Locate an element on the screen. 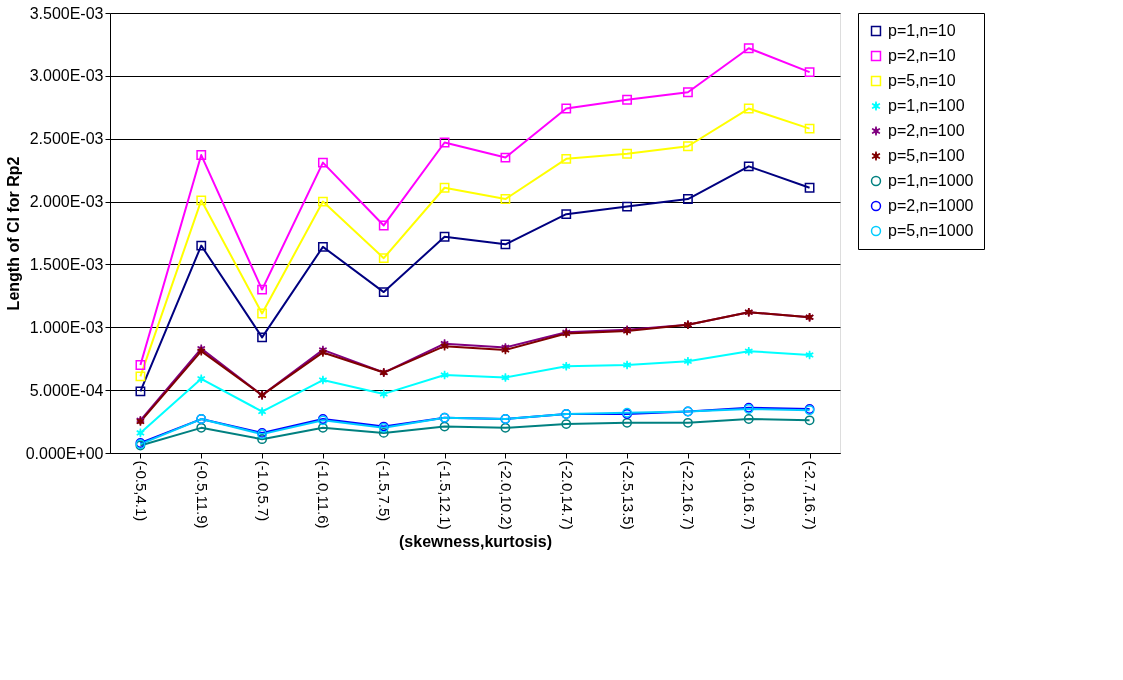 Image resolution: width=1123 pixels, height=680 pixels. legend-label: p=5,n=100 is located at coordinates (926, 155).